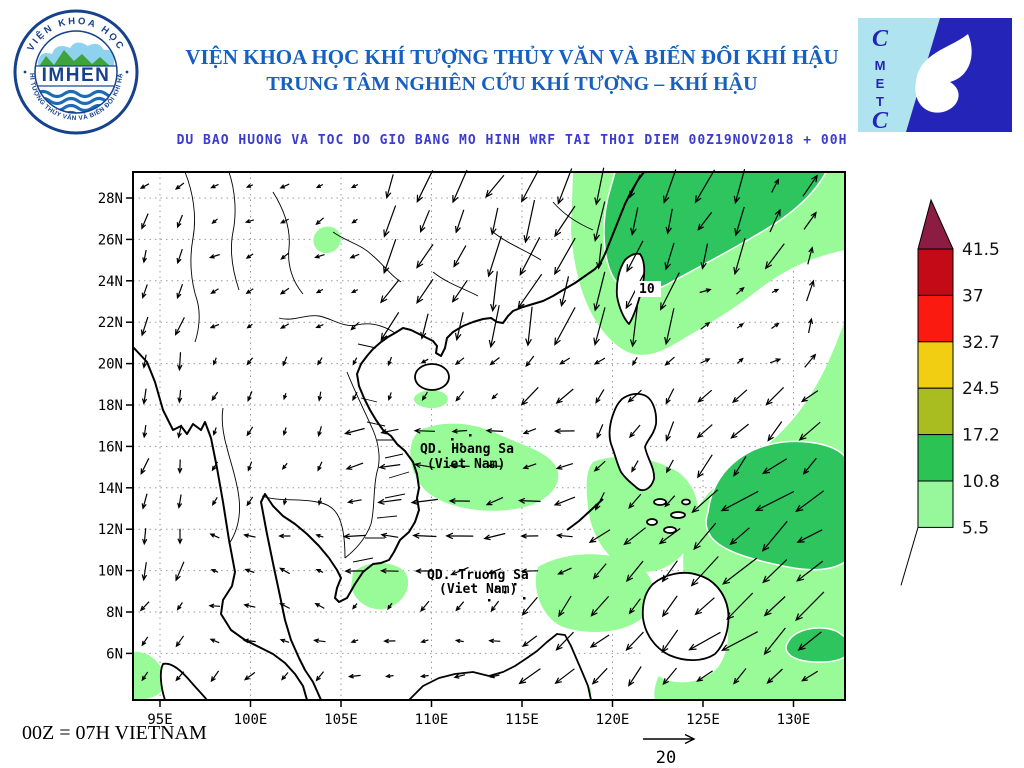  What do you see at coordinates (478, 589) in the screenshot?
I see `map-annotation: (Viet Nam)` at bounding box center [478, 589].